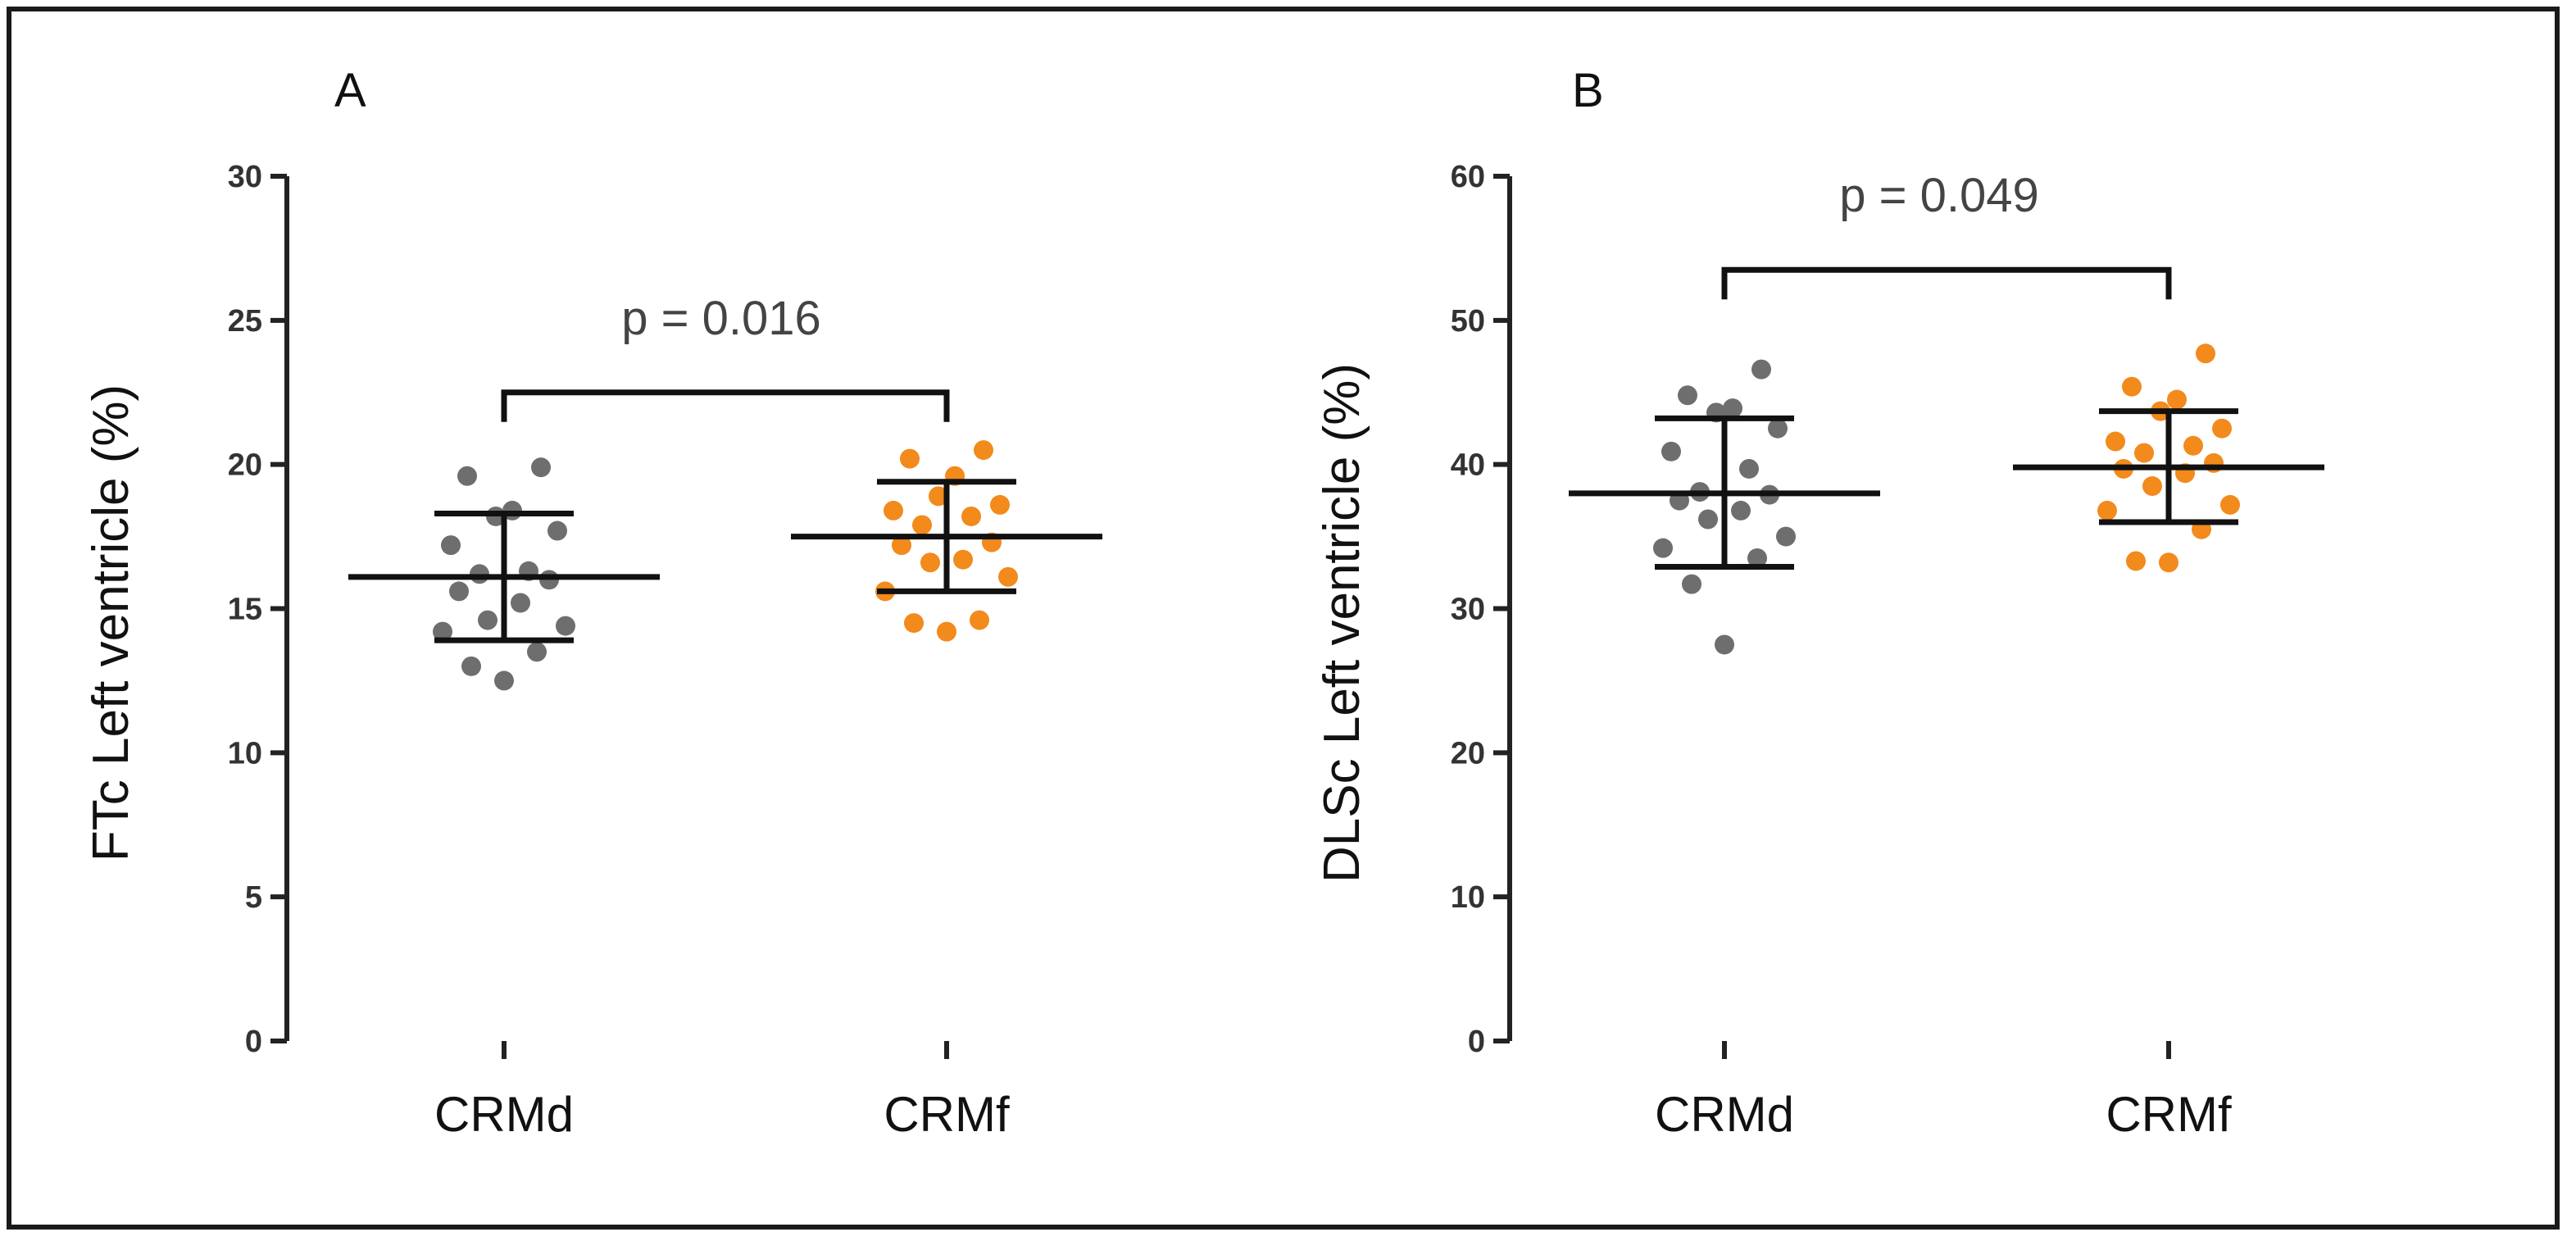  I want to click on panel-a-y-axis-title: FTc Left ventricle (%), so click(111, 622).